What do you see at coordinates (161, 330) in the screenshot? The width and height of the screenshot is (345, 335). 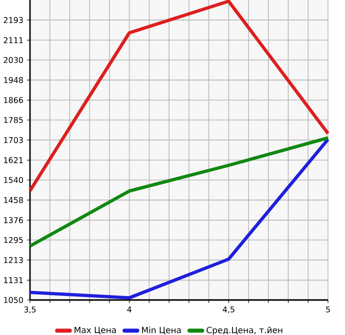 I see `legend-label: Min Цена` at bounding box center [161, 330].